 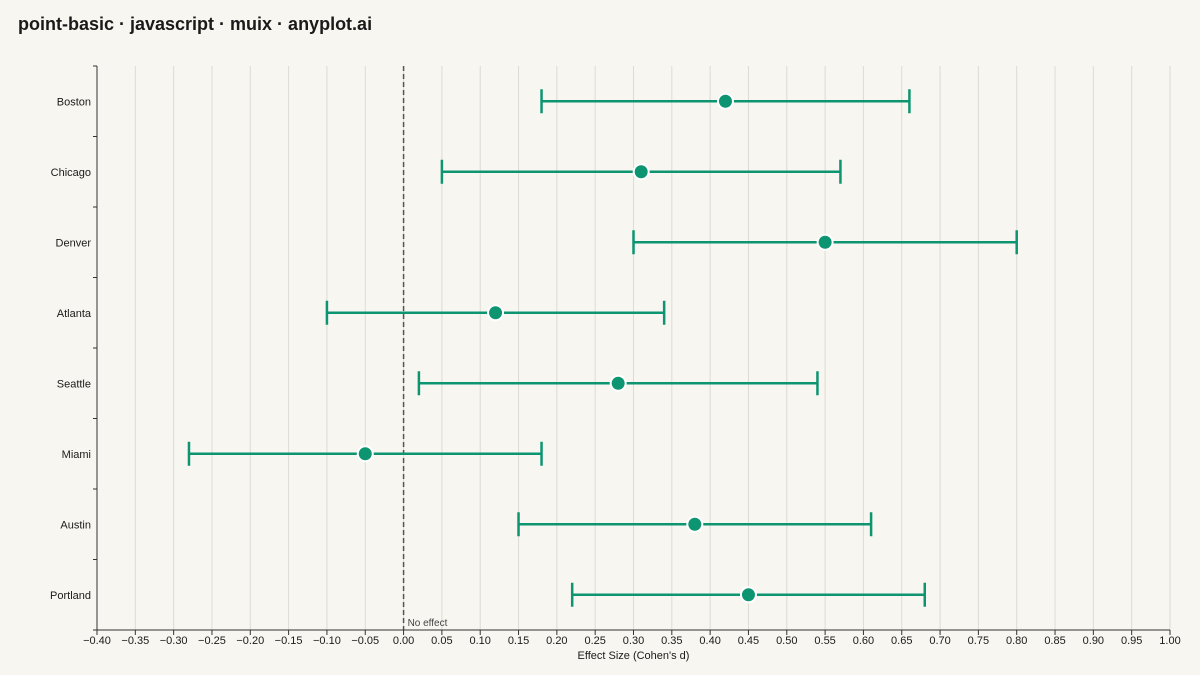 What do you see at coordinates (174, 641) in the screenshot?
I see `x-tick-label: −0.30` at bounding box center [174, 641].